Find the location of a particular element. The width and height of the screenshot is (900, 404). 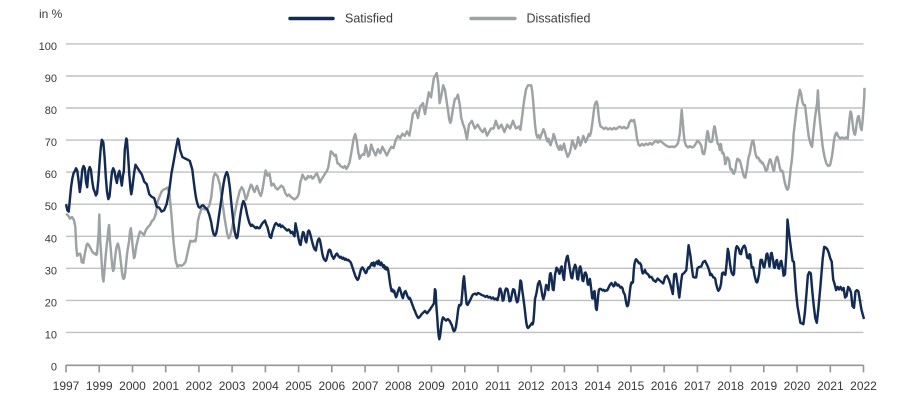

svg-text: 2018 is located at coordinates (730, 386).